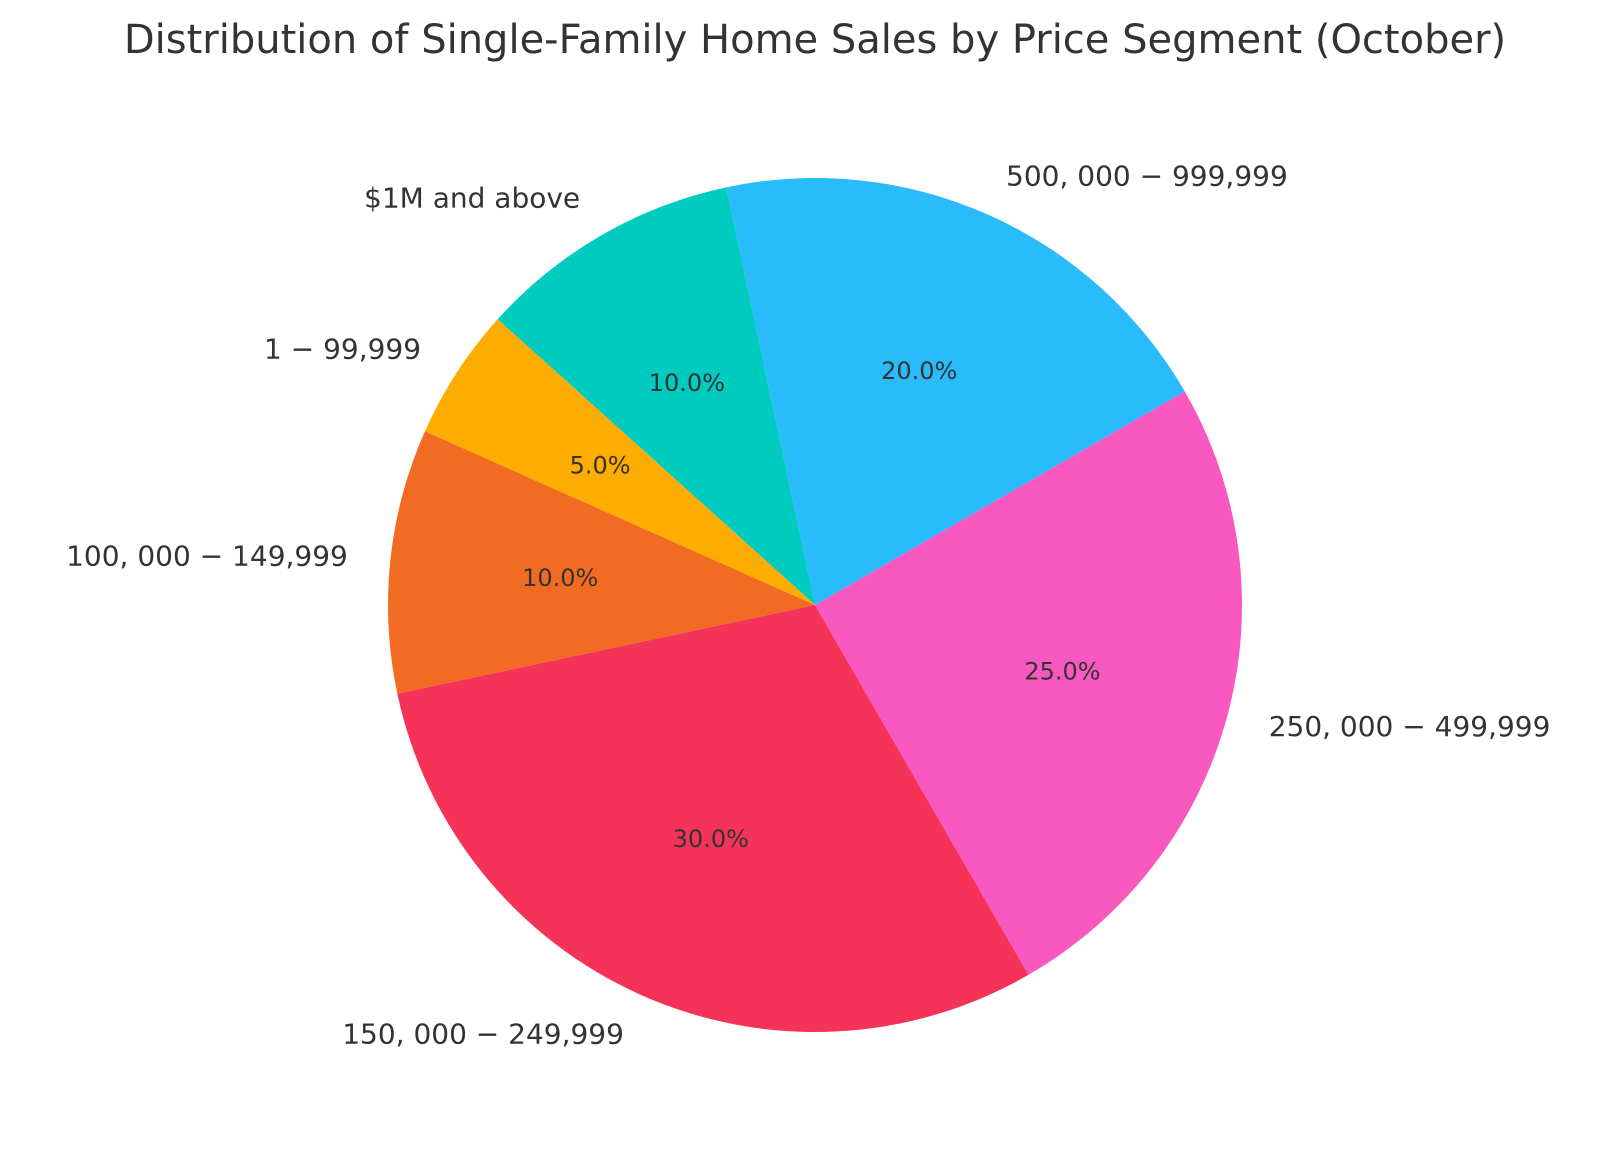  I want to click on category-label: 1 − 99,999, so click(342, 349).